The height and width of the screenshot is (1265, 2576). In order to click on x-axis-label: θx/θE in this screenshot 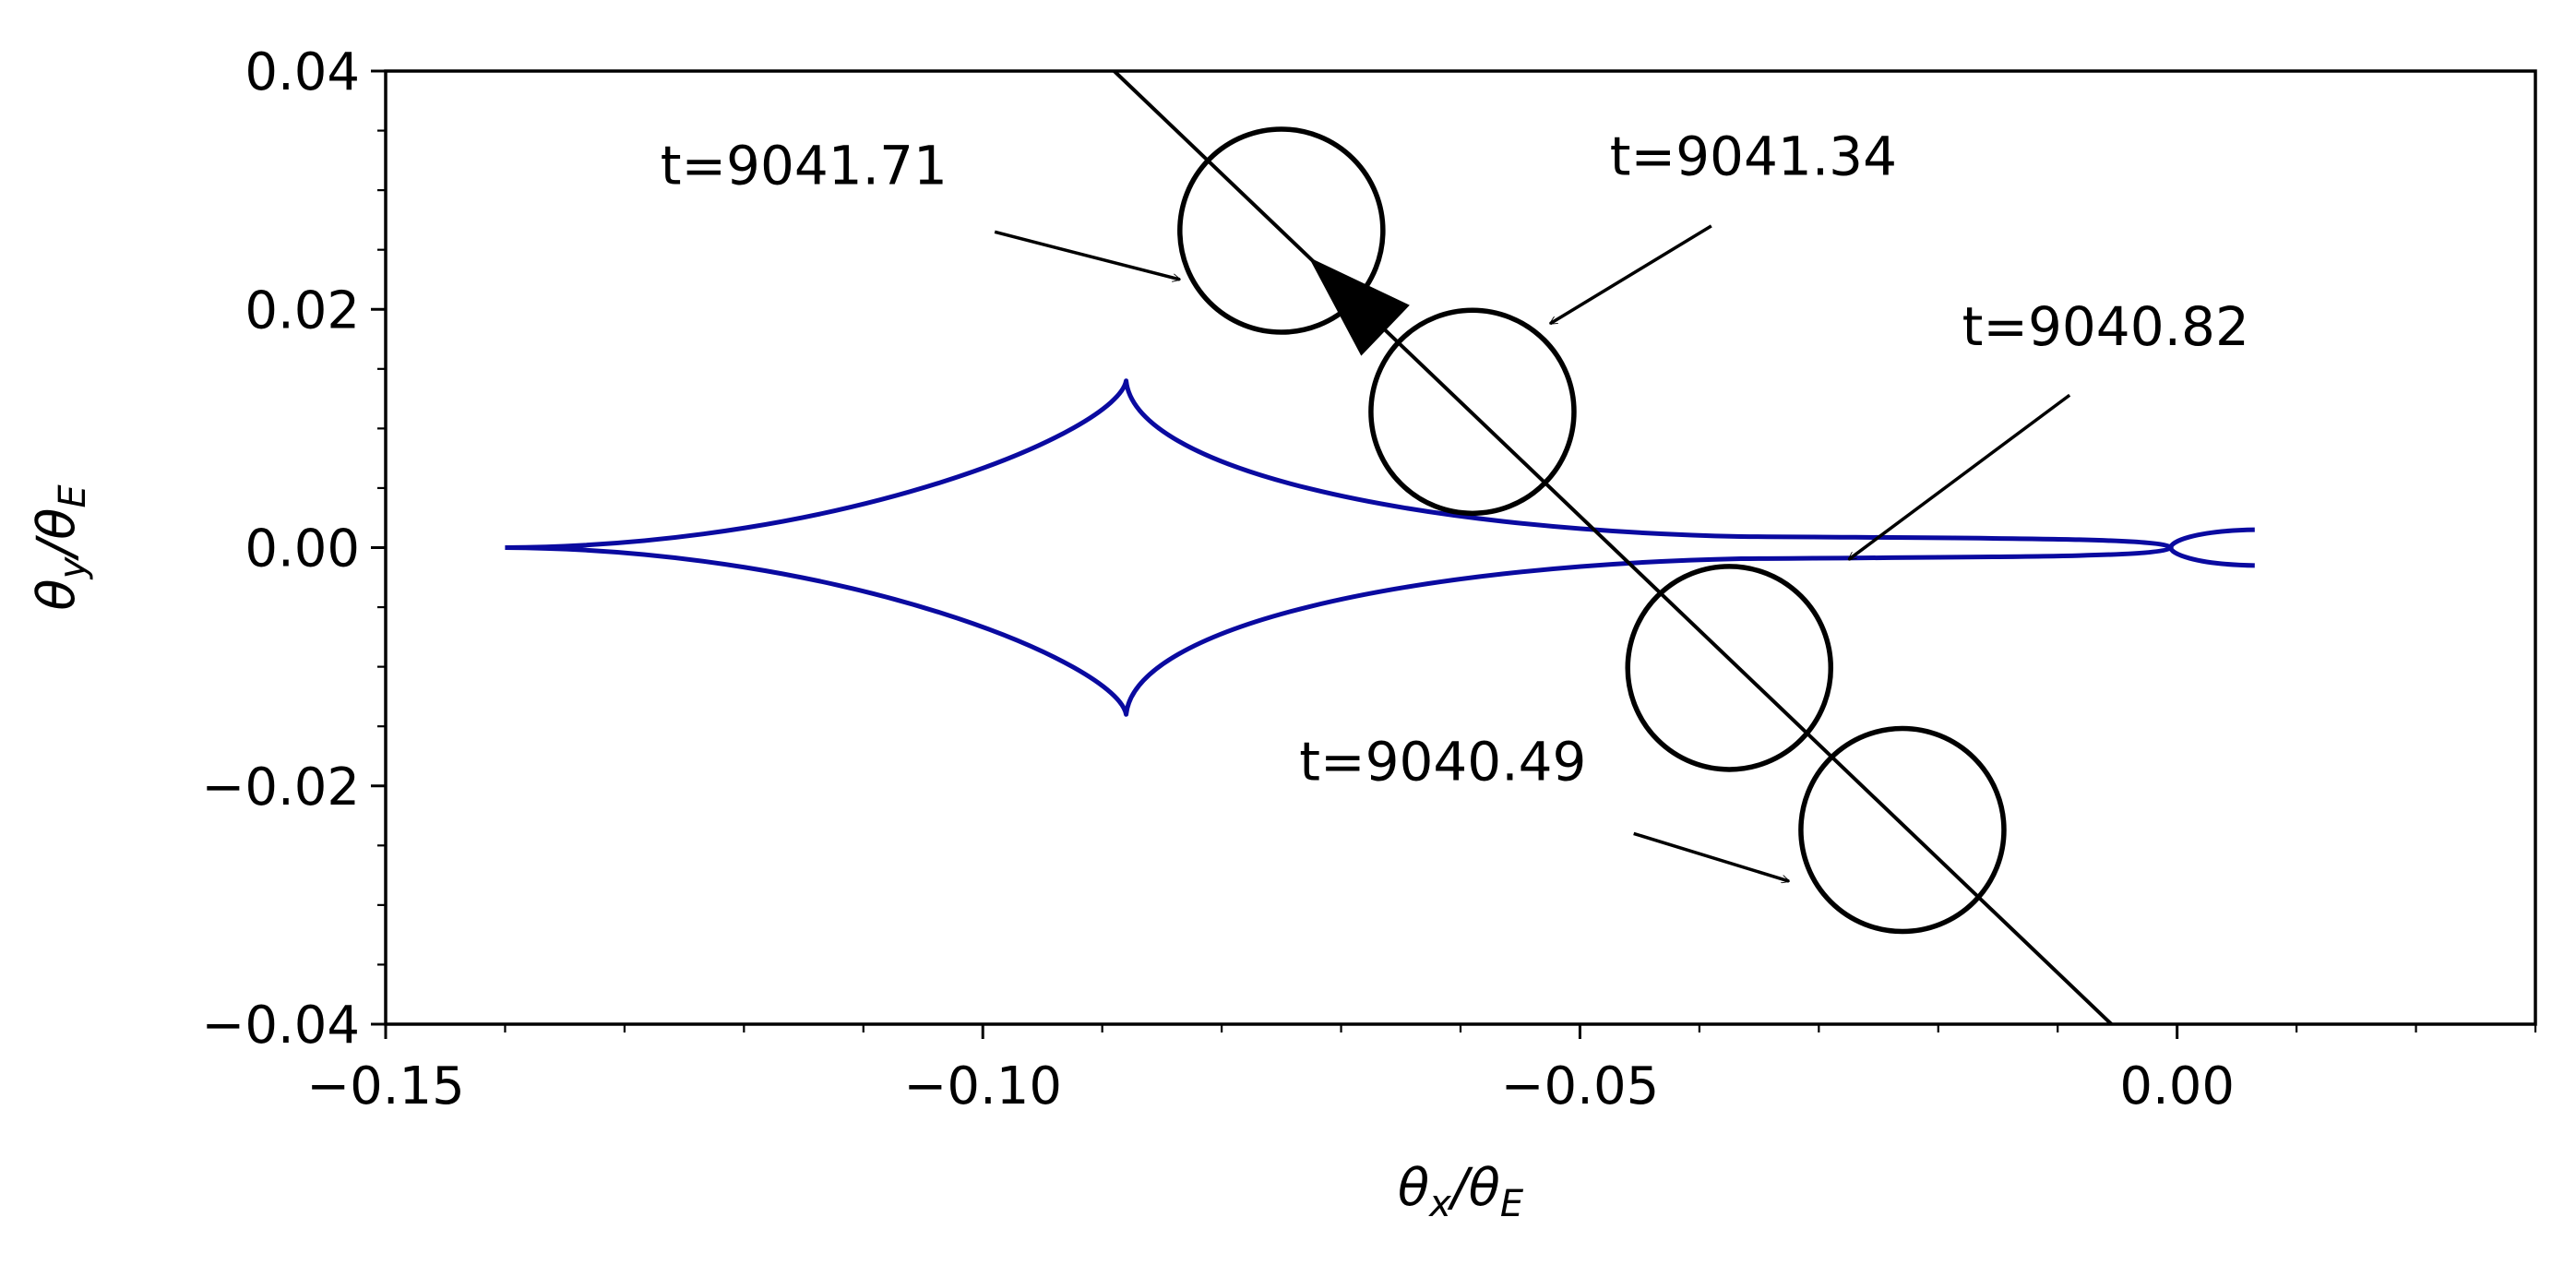, I will do `click(1461, 1191)`.